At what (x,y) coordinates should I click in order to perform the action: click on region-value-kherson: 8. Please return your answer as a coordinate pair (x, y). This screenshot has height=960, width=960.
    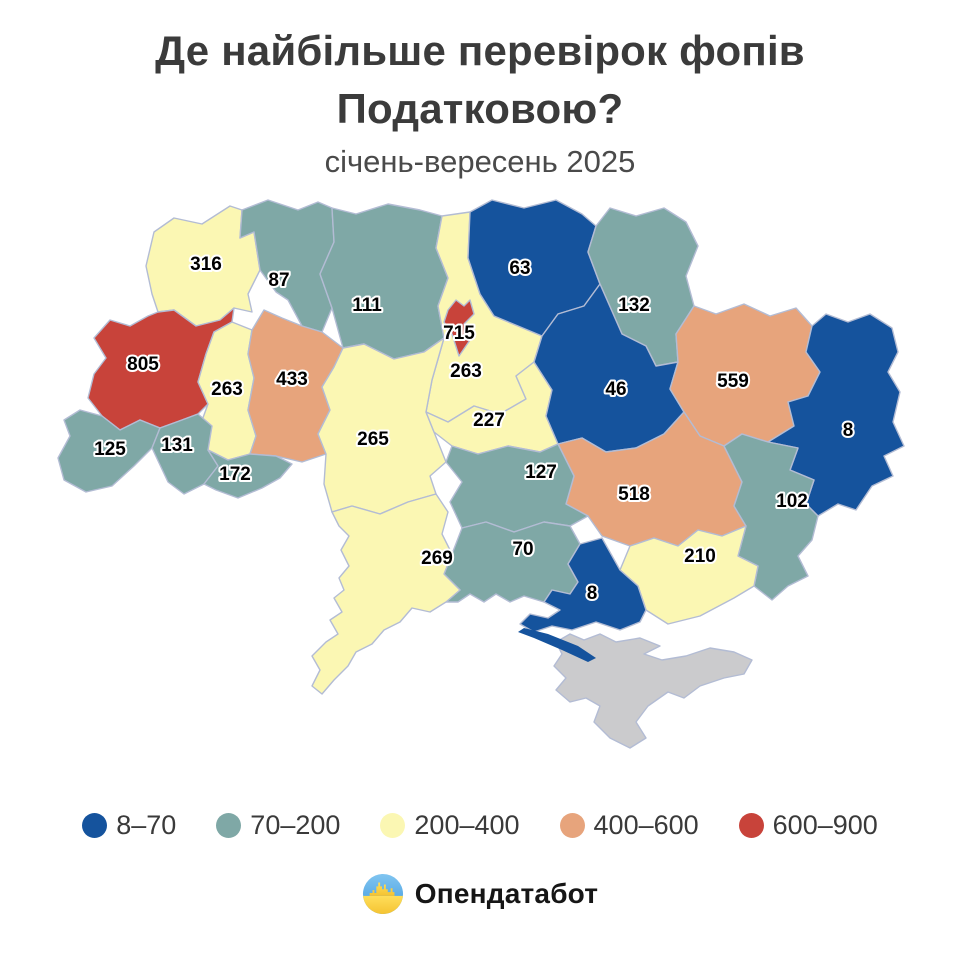
    Looking at the image, I should click on (592, 593).